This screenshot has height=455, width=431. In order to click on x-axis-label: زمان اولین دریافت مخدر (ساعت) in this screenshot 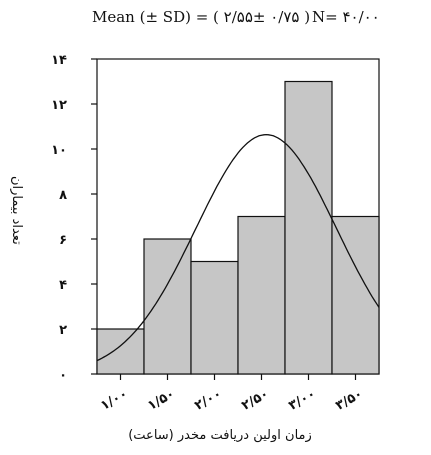, I will do `click(220, 435)`.